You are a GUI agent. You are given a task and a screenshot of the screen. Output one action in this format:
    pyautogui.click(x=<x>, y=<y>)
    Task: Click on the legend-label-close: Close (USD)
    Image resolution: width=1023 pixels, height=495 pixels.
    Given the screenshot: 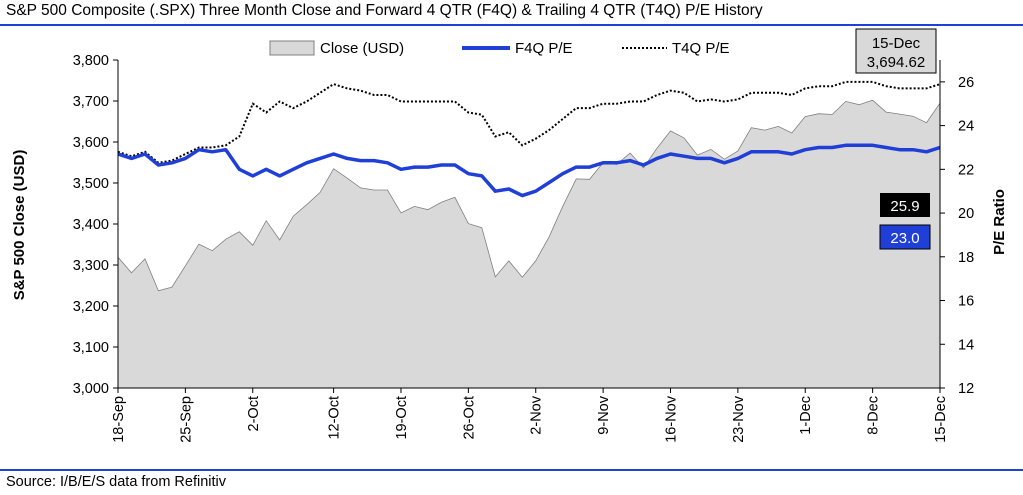 What is the action you would take?
    pyautogui.click(x=362, y=48)
    